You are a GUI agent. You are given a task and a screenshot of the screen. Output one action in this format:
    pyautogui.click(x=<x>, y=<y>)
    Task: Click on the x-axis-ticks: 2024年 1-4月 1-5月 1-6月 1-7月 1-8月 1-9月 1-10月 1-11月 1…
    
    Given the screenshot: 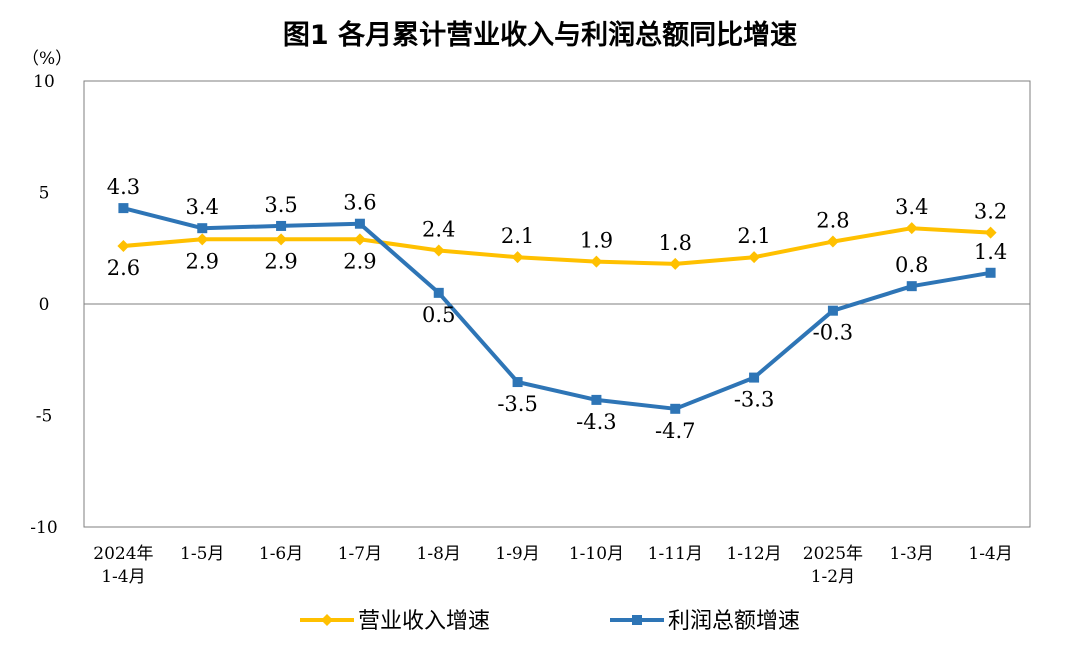 What is the action you would take?
    pyautogui.click(x=552, y=565)
    